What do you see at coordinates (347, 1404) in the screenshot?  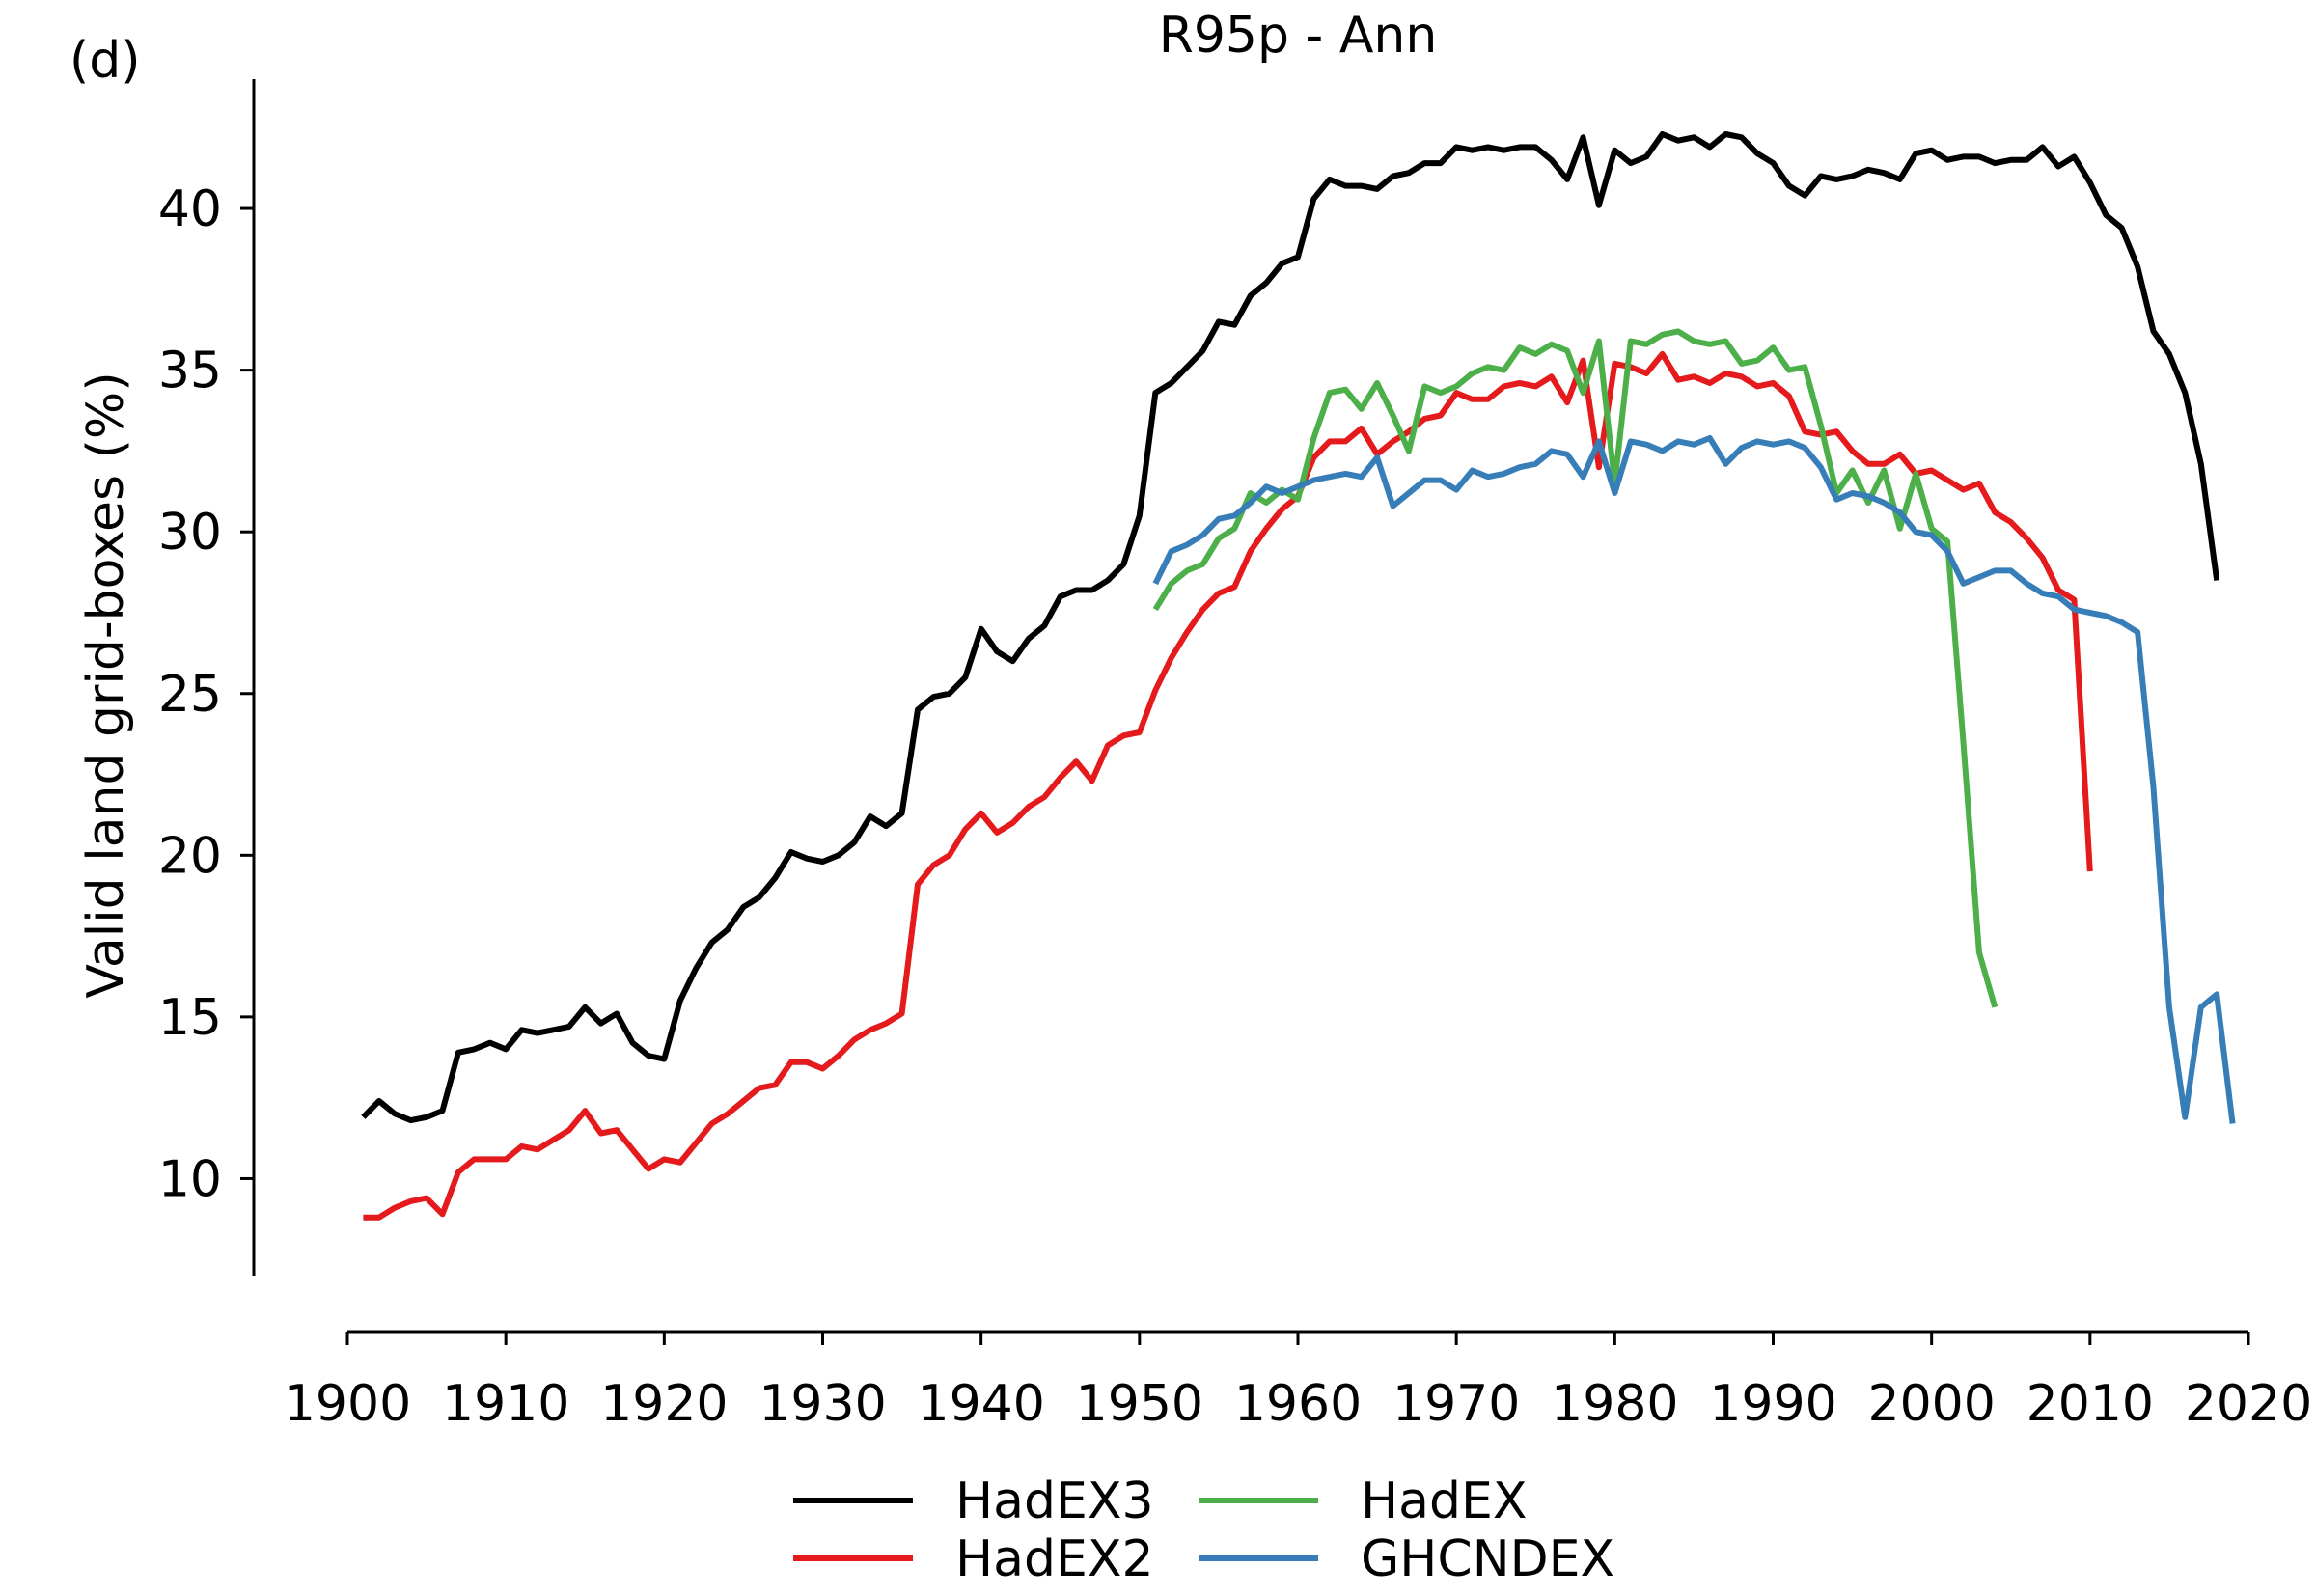 I see `x-tick-label: 1900` at bounding box center [347, 1404].